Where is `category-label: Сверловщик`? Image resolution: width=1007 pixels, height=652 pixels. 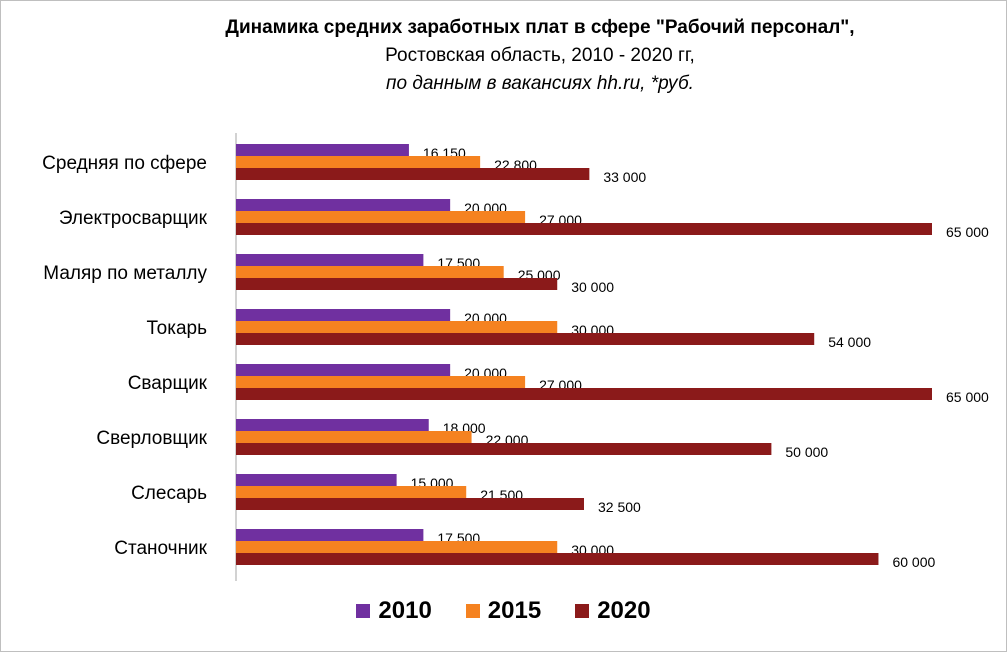
category-label: Сверловщик is located at coordinates (151, 438).